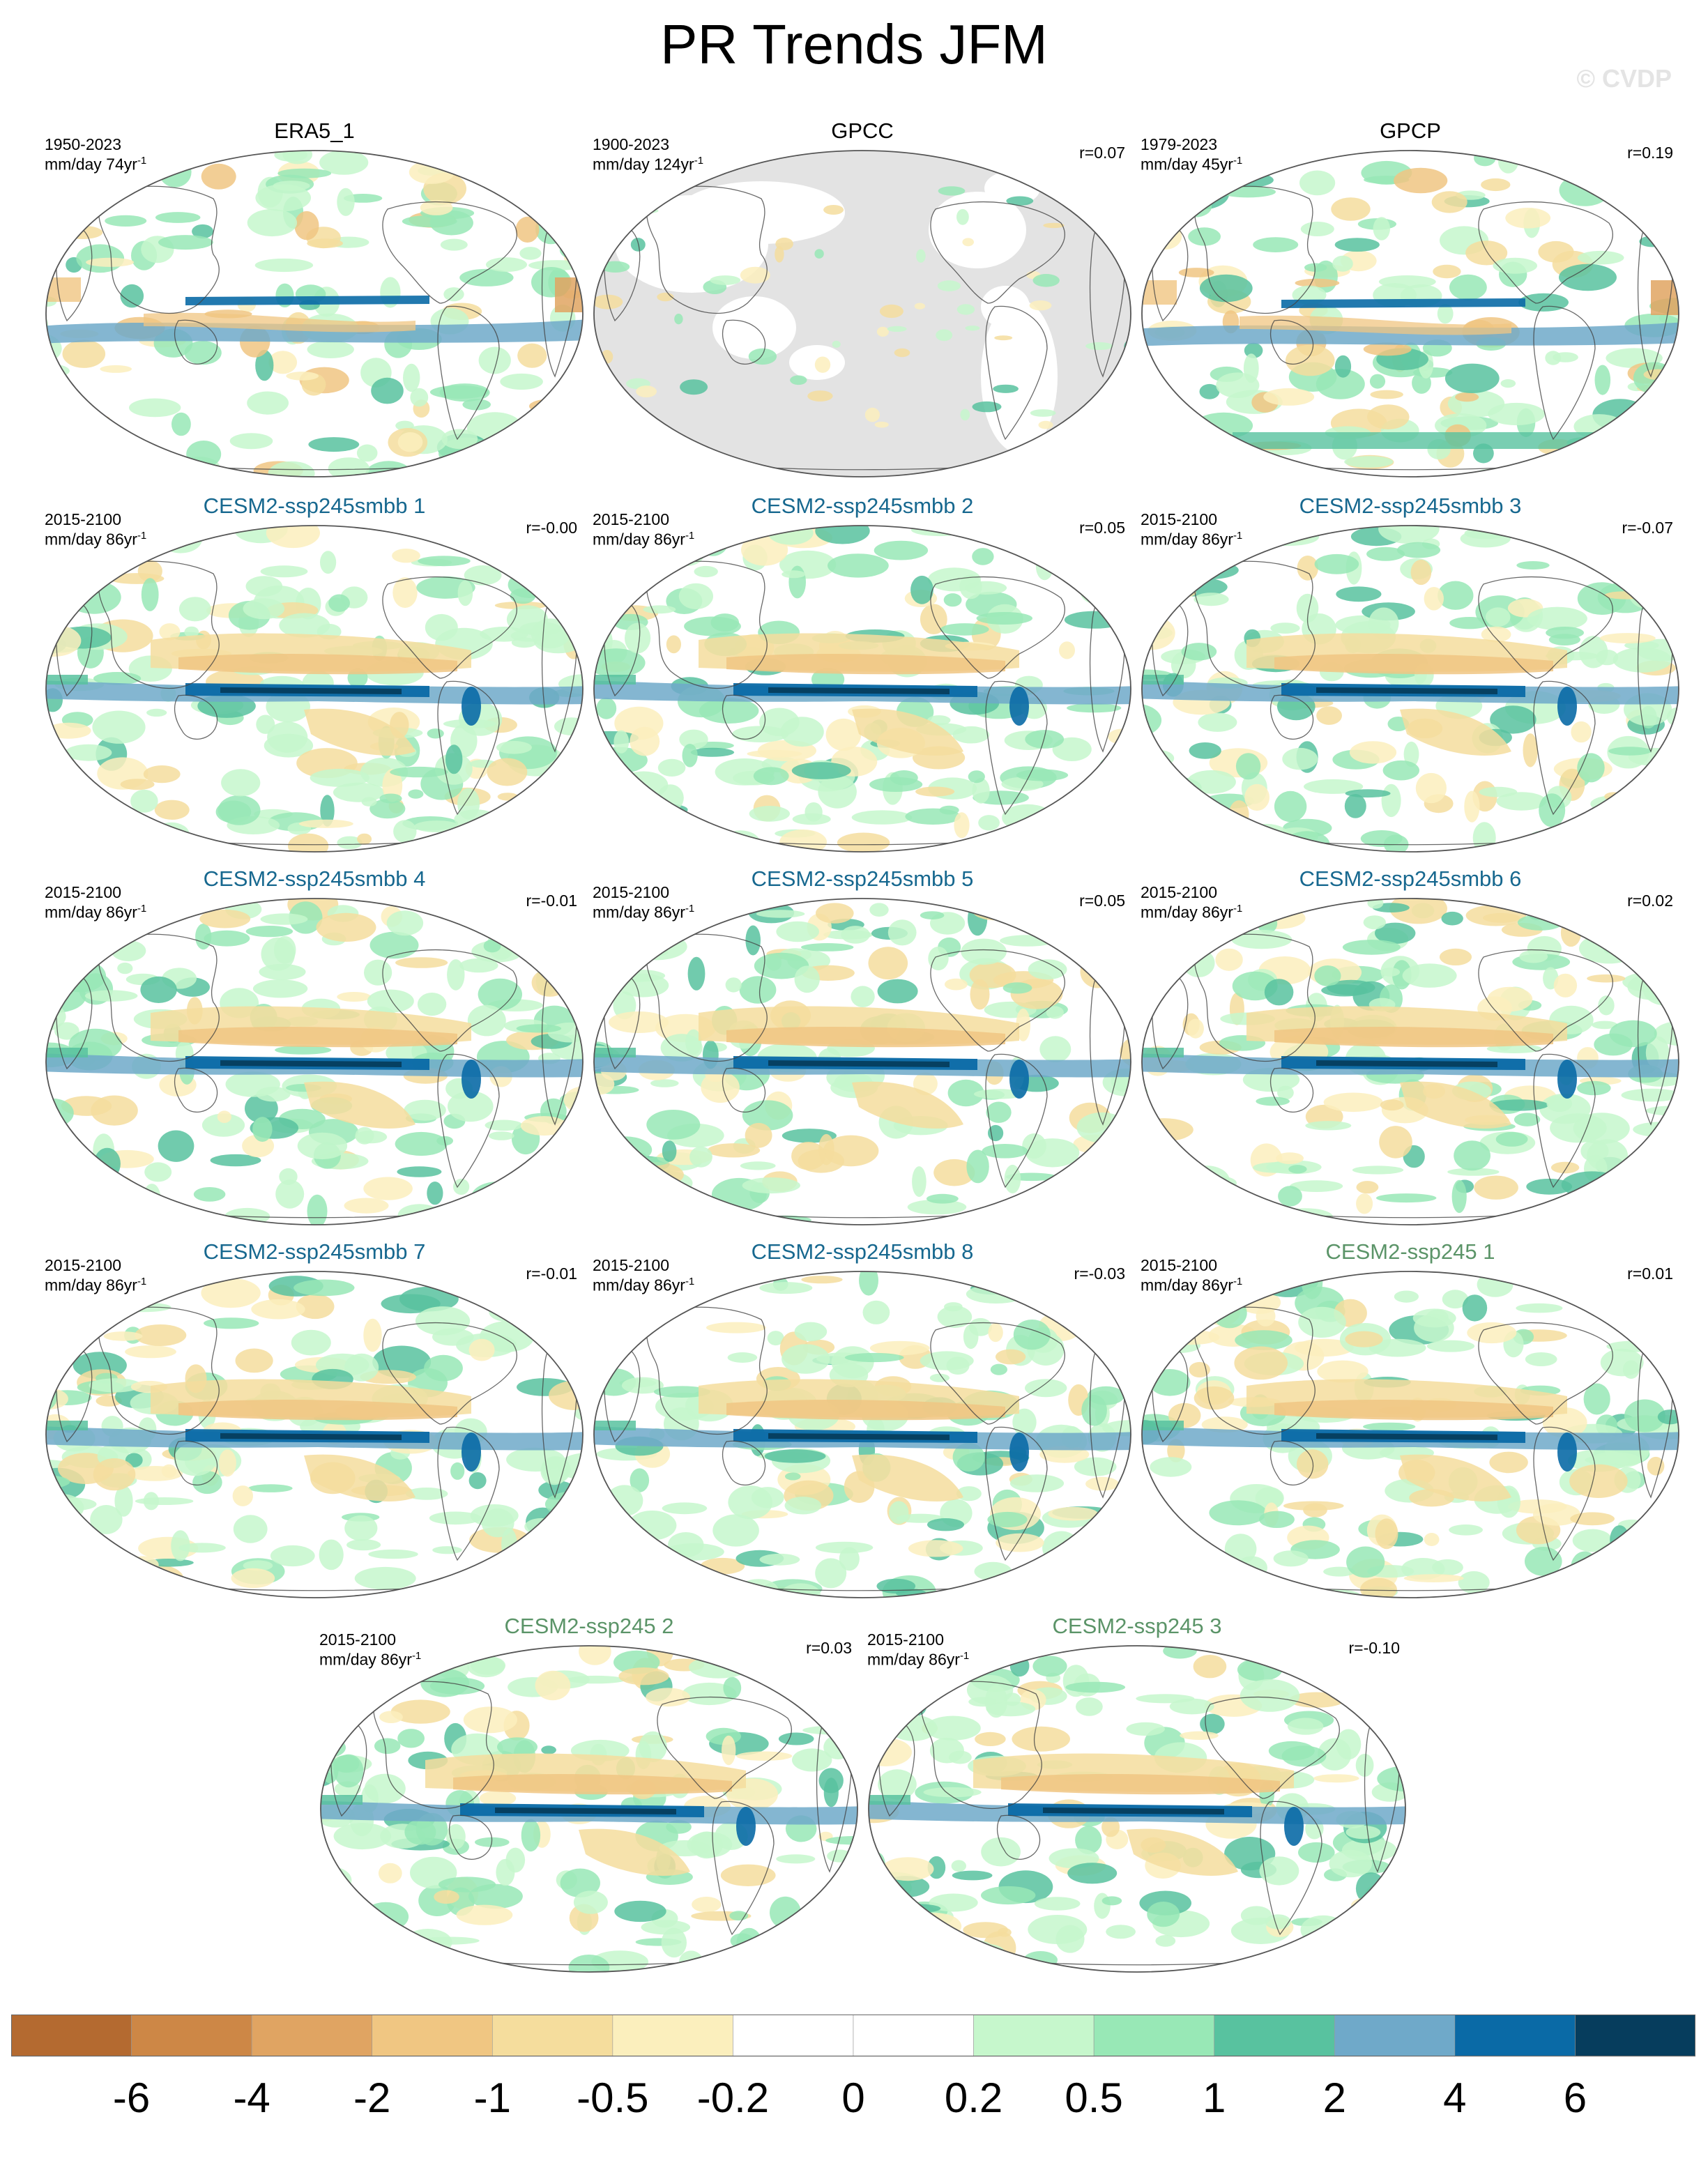  Describe the element at coordinates (648, 165) in the screenshot. I see `panel-units: mm/day 124yr-1` at that location.